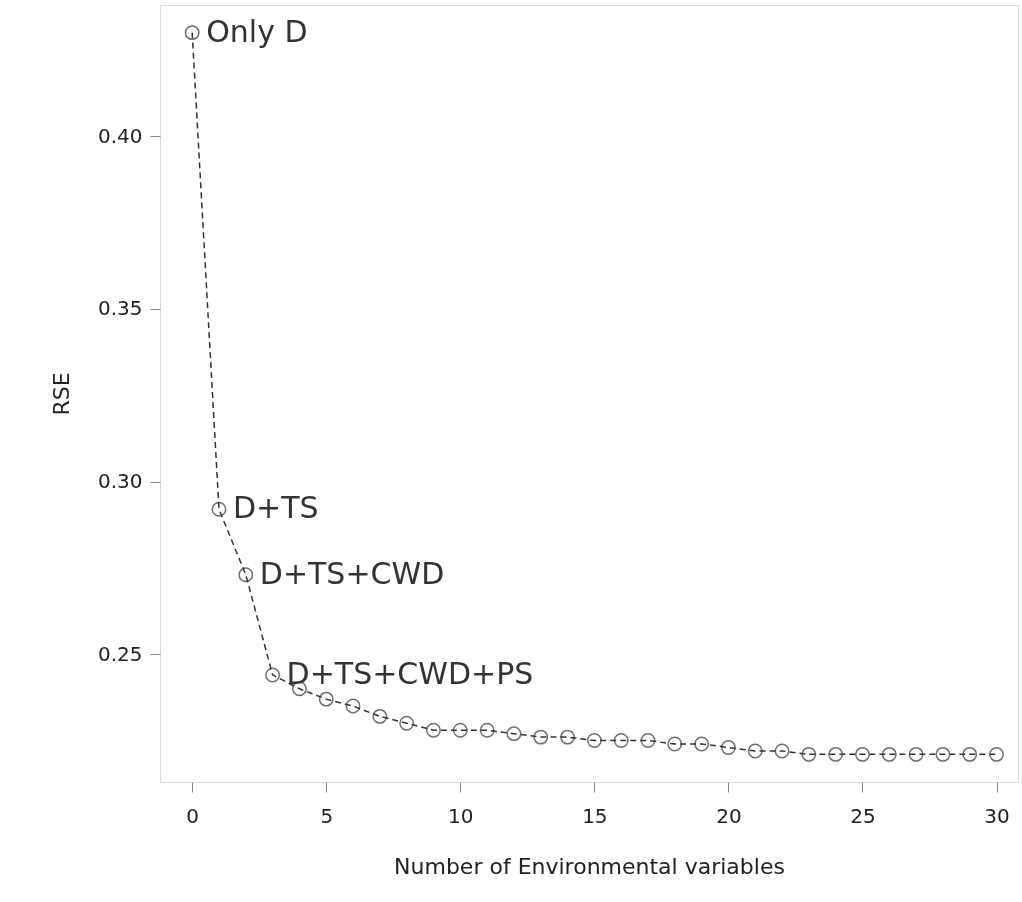  Describe the element at coordinates (352, 573) in the screenshot. I see `annotation: D+TS+CWD` at that location.